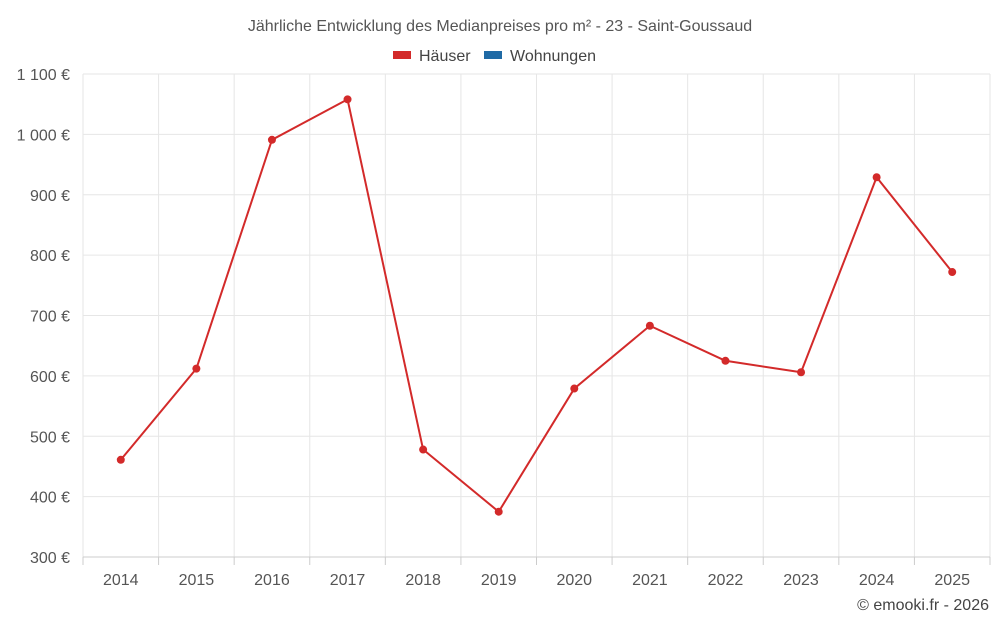 The width and height of the screenshot is (1000, 625). Describe the element at coordinates (726, 580) in the screenshot. I see `x-tick-label: 2022` at that location.